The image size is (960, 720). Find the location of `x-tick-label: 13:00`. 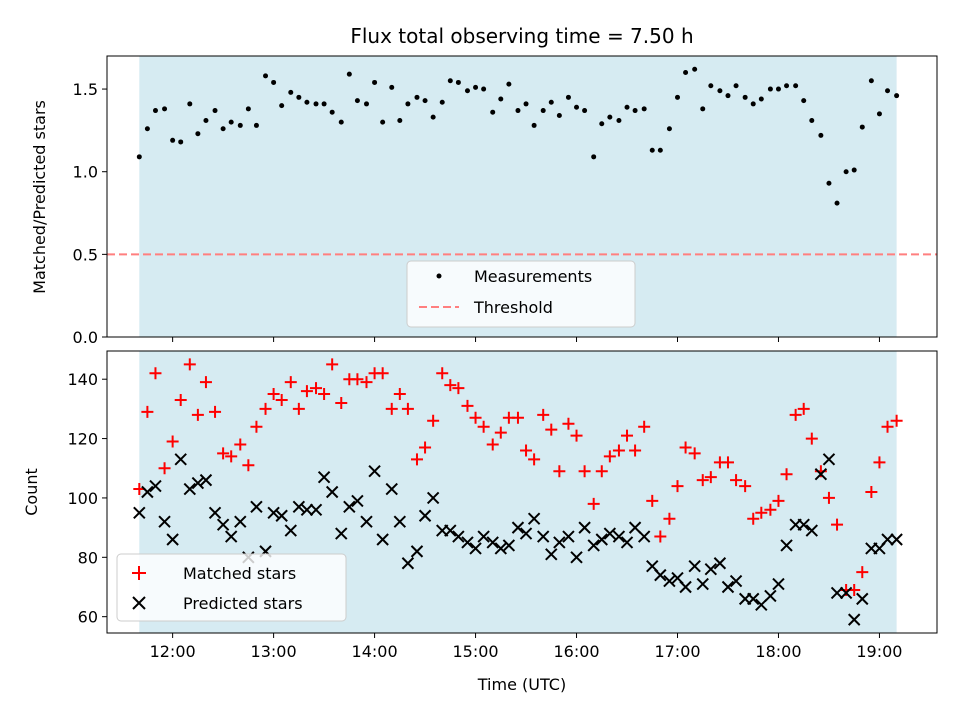

x-tick-label: 13:00 is located at coordinates (274, 651).